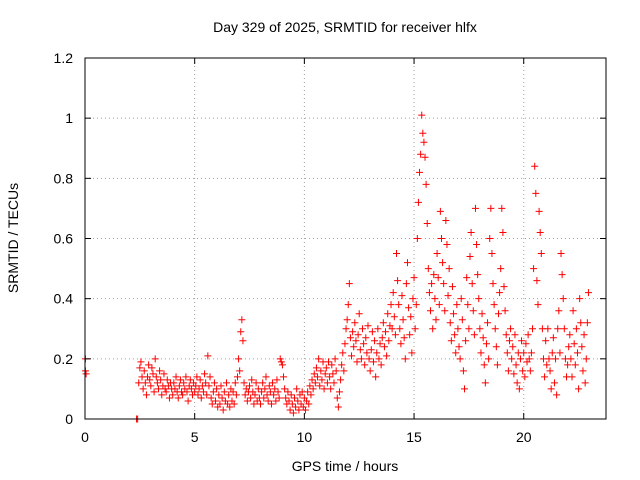 The image size is (640, 480). What do you see at coordinates (414, 437) in the screenshot?
I see `x-tick-label: 15` at bounding box center [414, 437].